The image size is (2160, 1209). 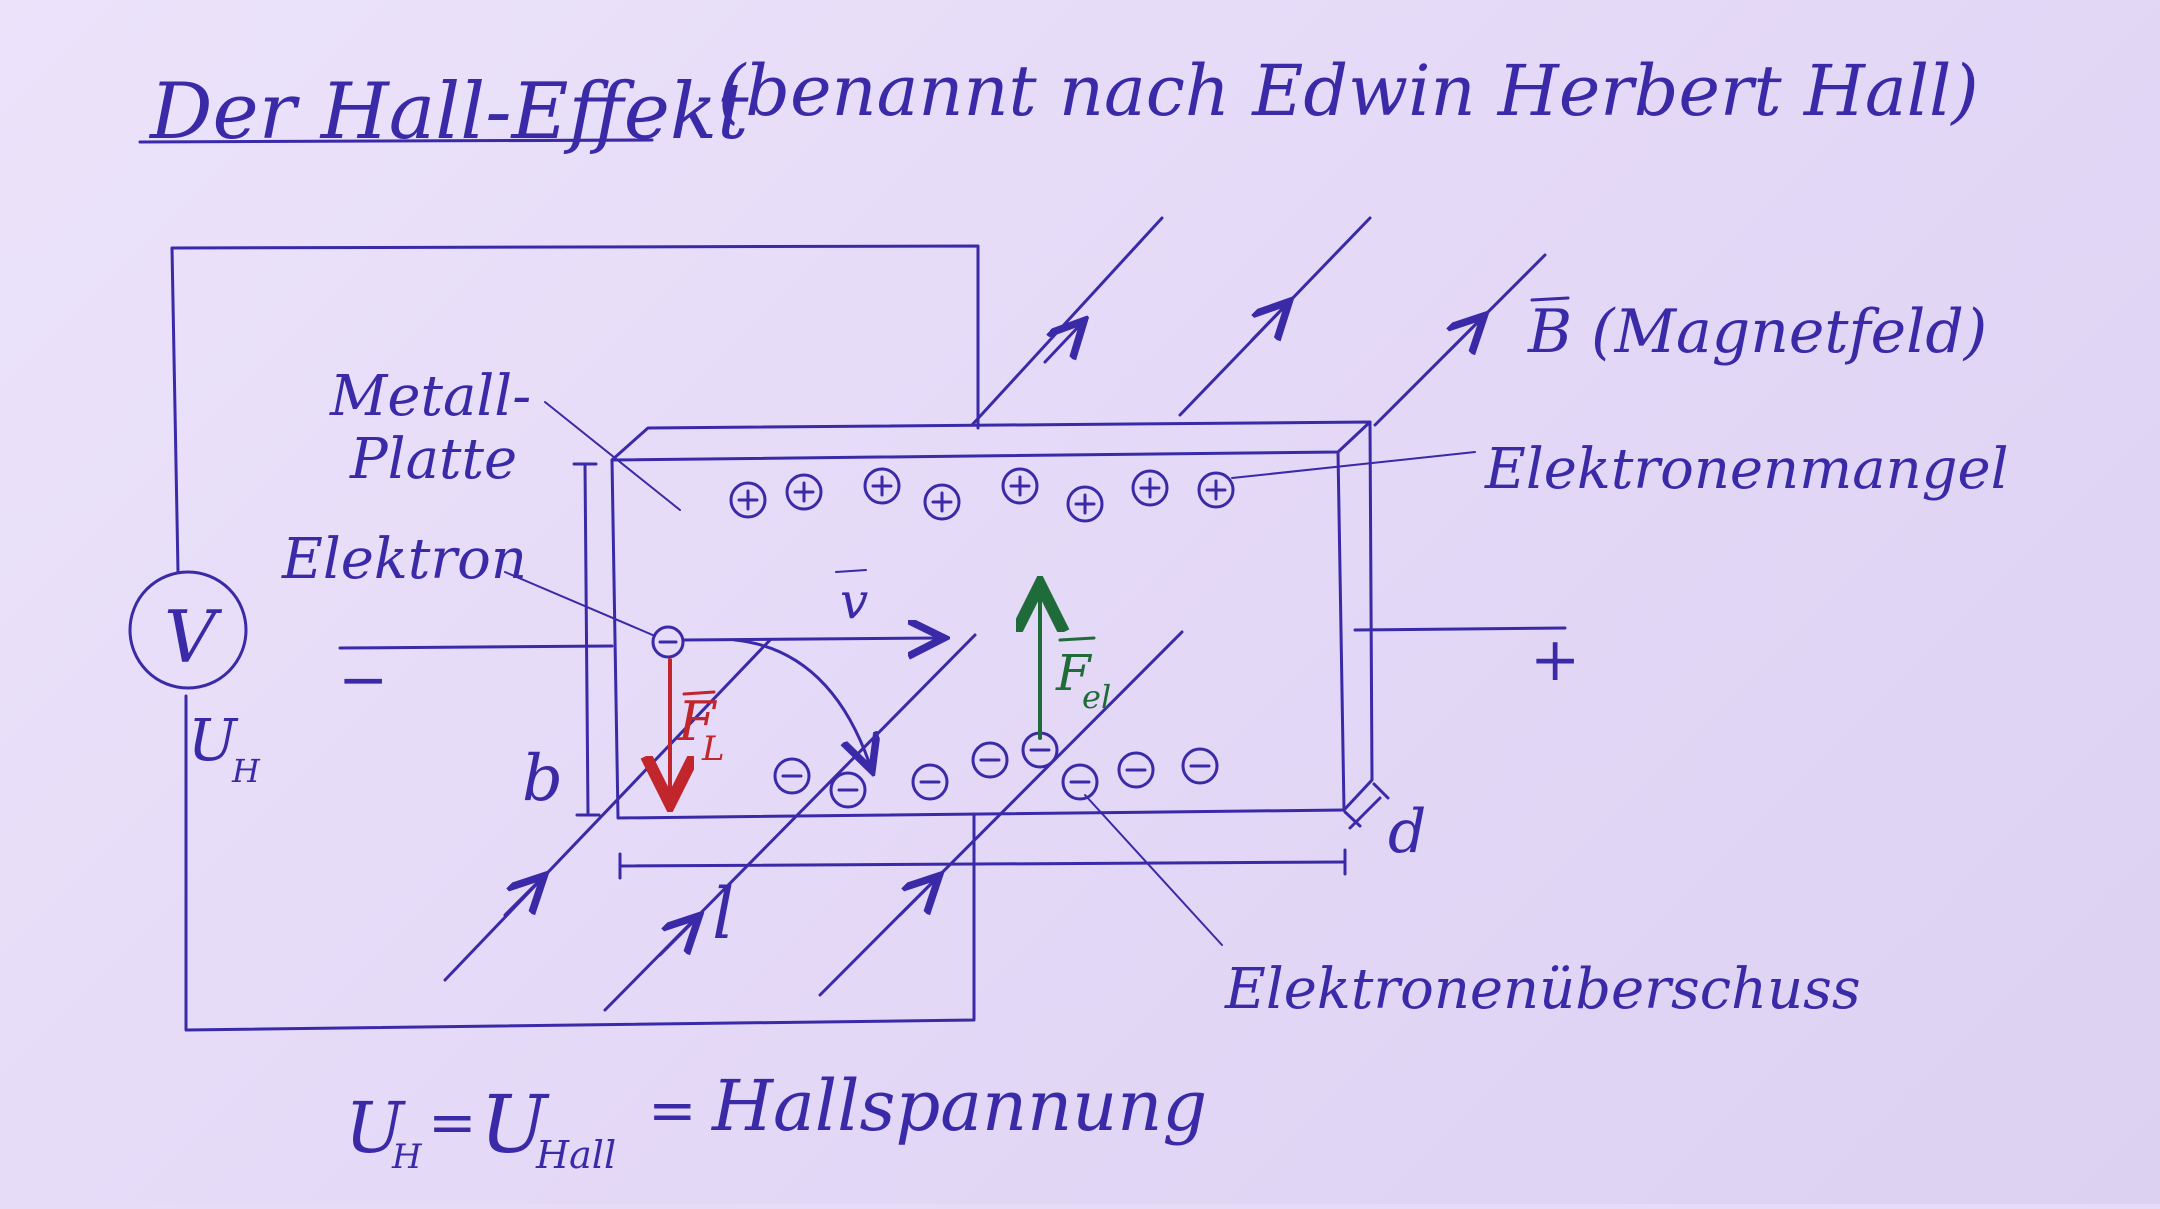 I want to click on electric-force-sub: el, so click(x=1096, y=697).